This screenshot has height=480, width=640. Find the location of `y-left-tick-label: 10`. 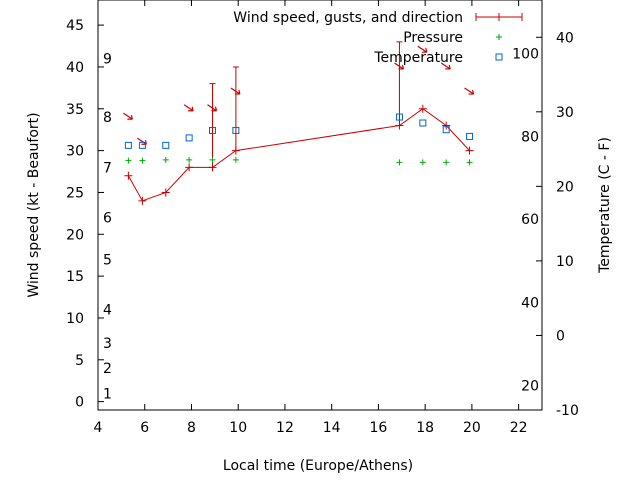

y-left-tick-label: 10 is located at coordinates (75, 319).